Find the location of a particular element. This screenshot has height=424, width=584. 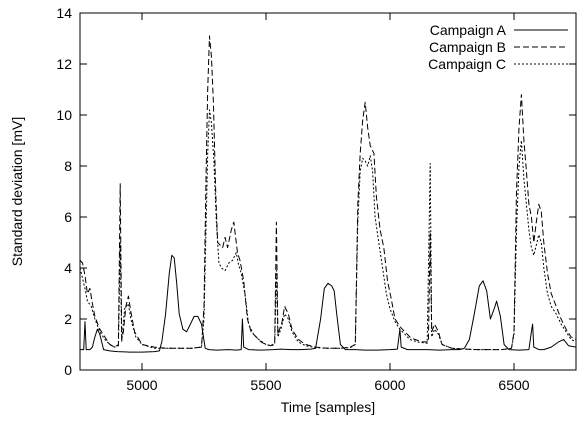

x-tick-label: 5000 is located at coordinates (141, 385).